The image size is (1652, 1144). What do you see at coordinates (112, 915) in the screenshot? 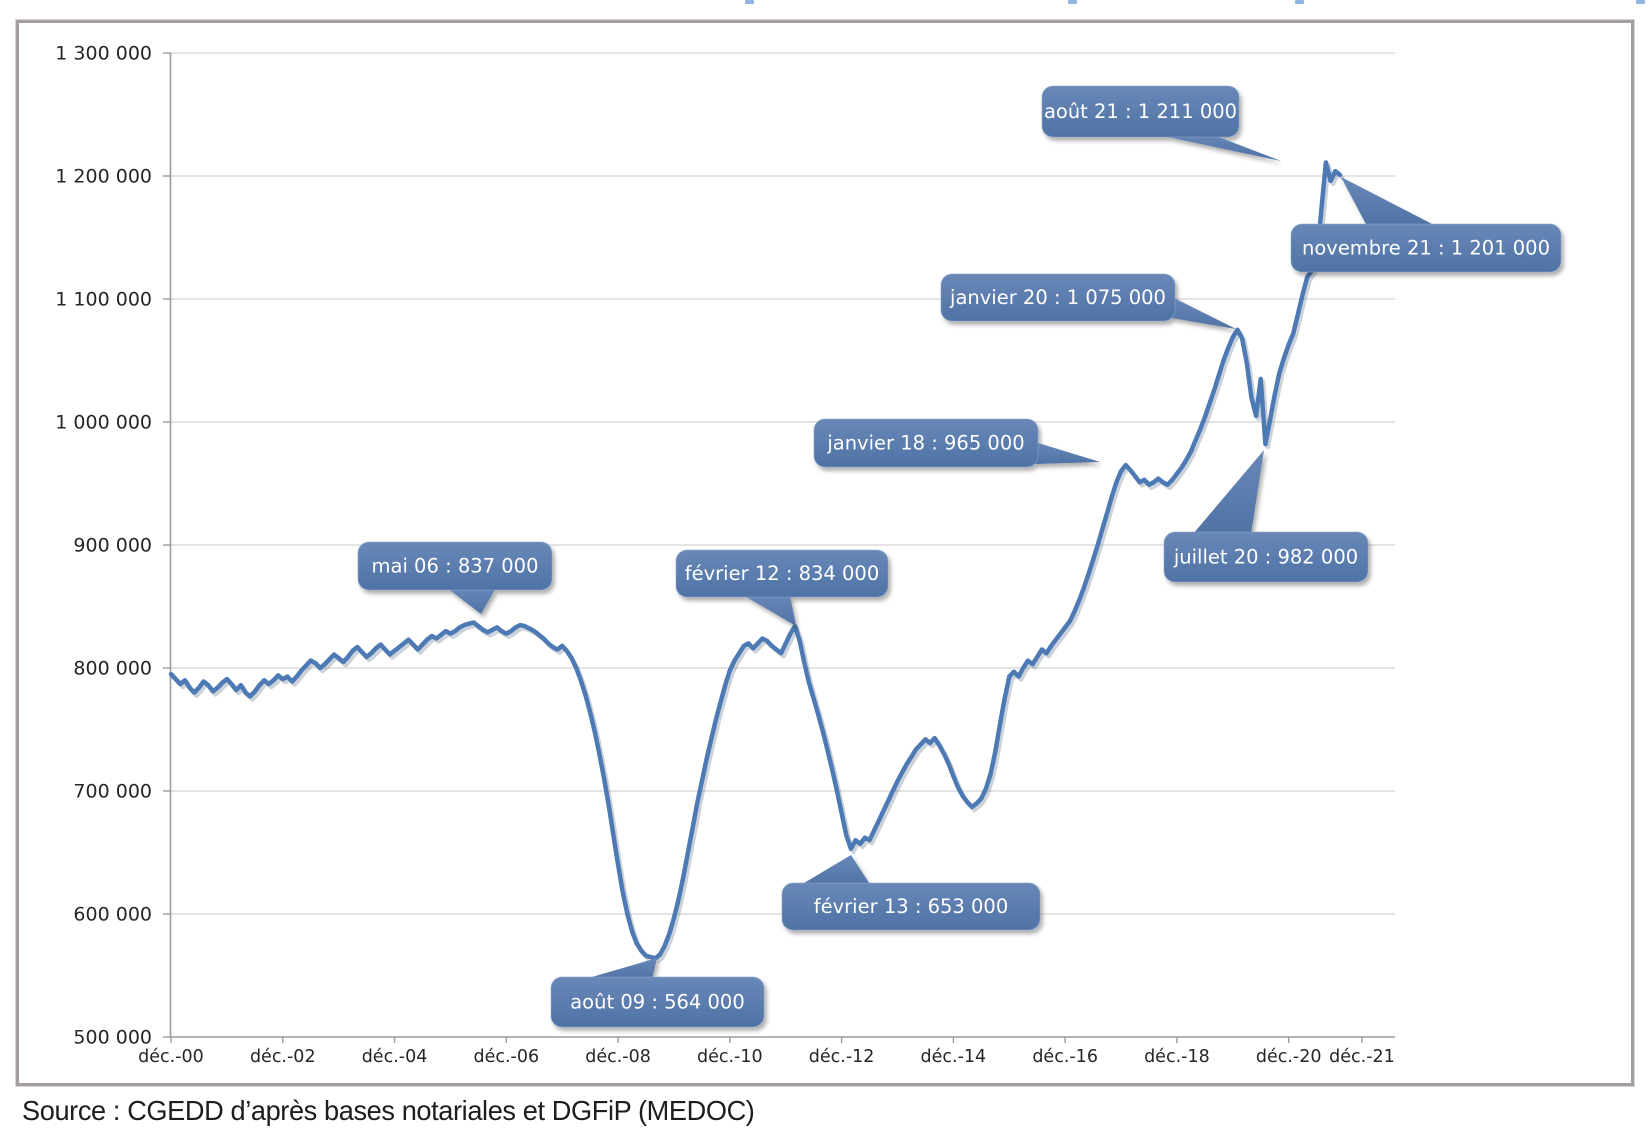
I see `y-axis-label: 600 000` at bounding box center [112, 915].